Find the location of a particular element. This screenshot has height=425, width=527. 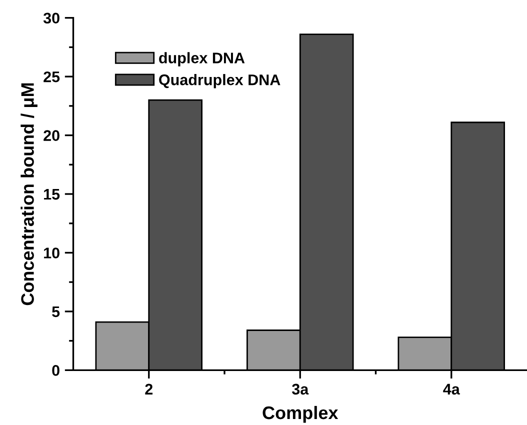

y-tick-label: 30 is located at coordinates (51, 18).